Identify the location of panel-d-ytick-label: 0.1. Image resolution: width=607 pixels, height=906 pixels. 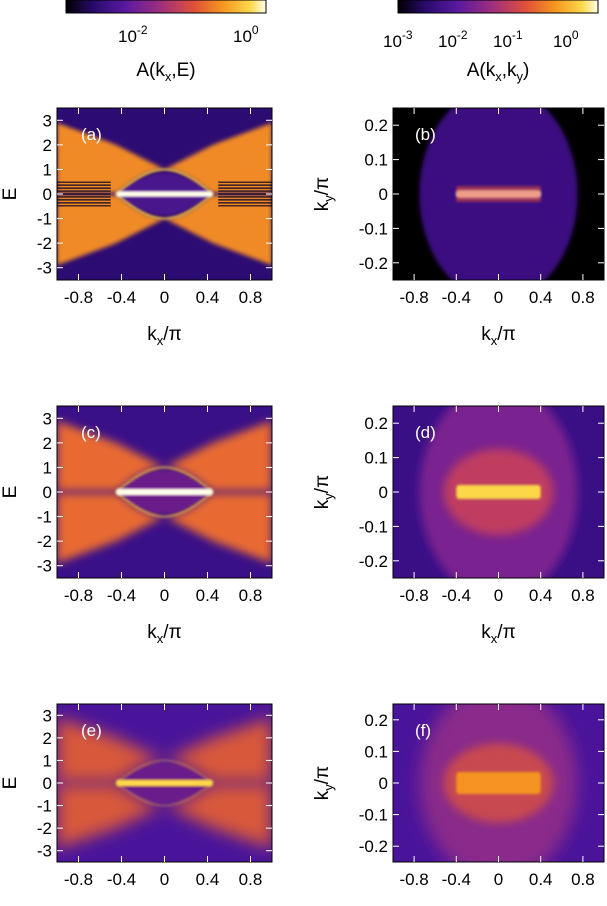
(376, 458).